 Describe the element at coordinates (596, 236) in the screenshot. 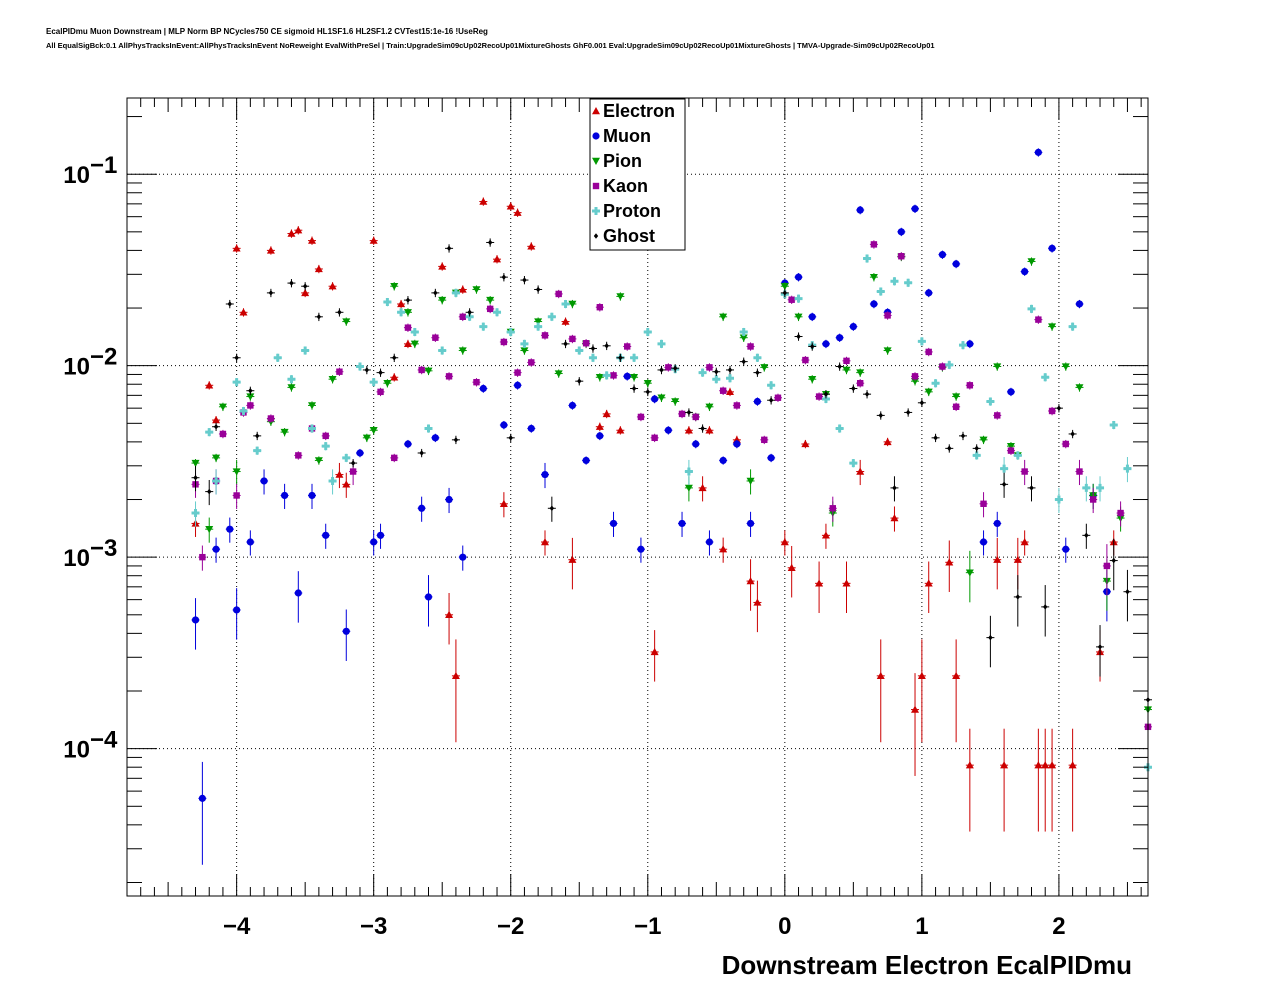

I see `legend-marker-ghost` at that location.